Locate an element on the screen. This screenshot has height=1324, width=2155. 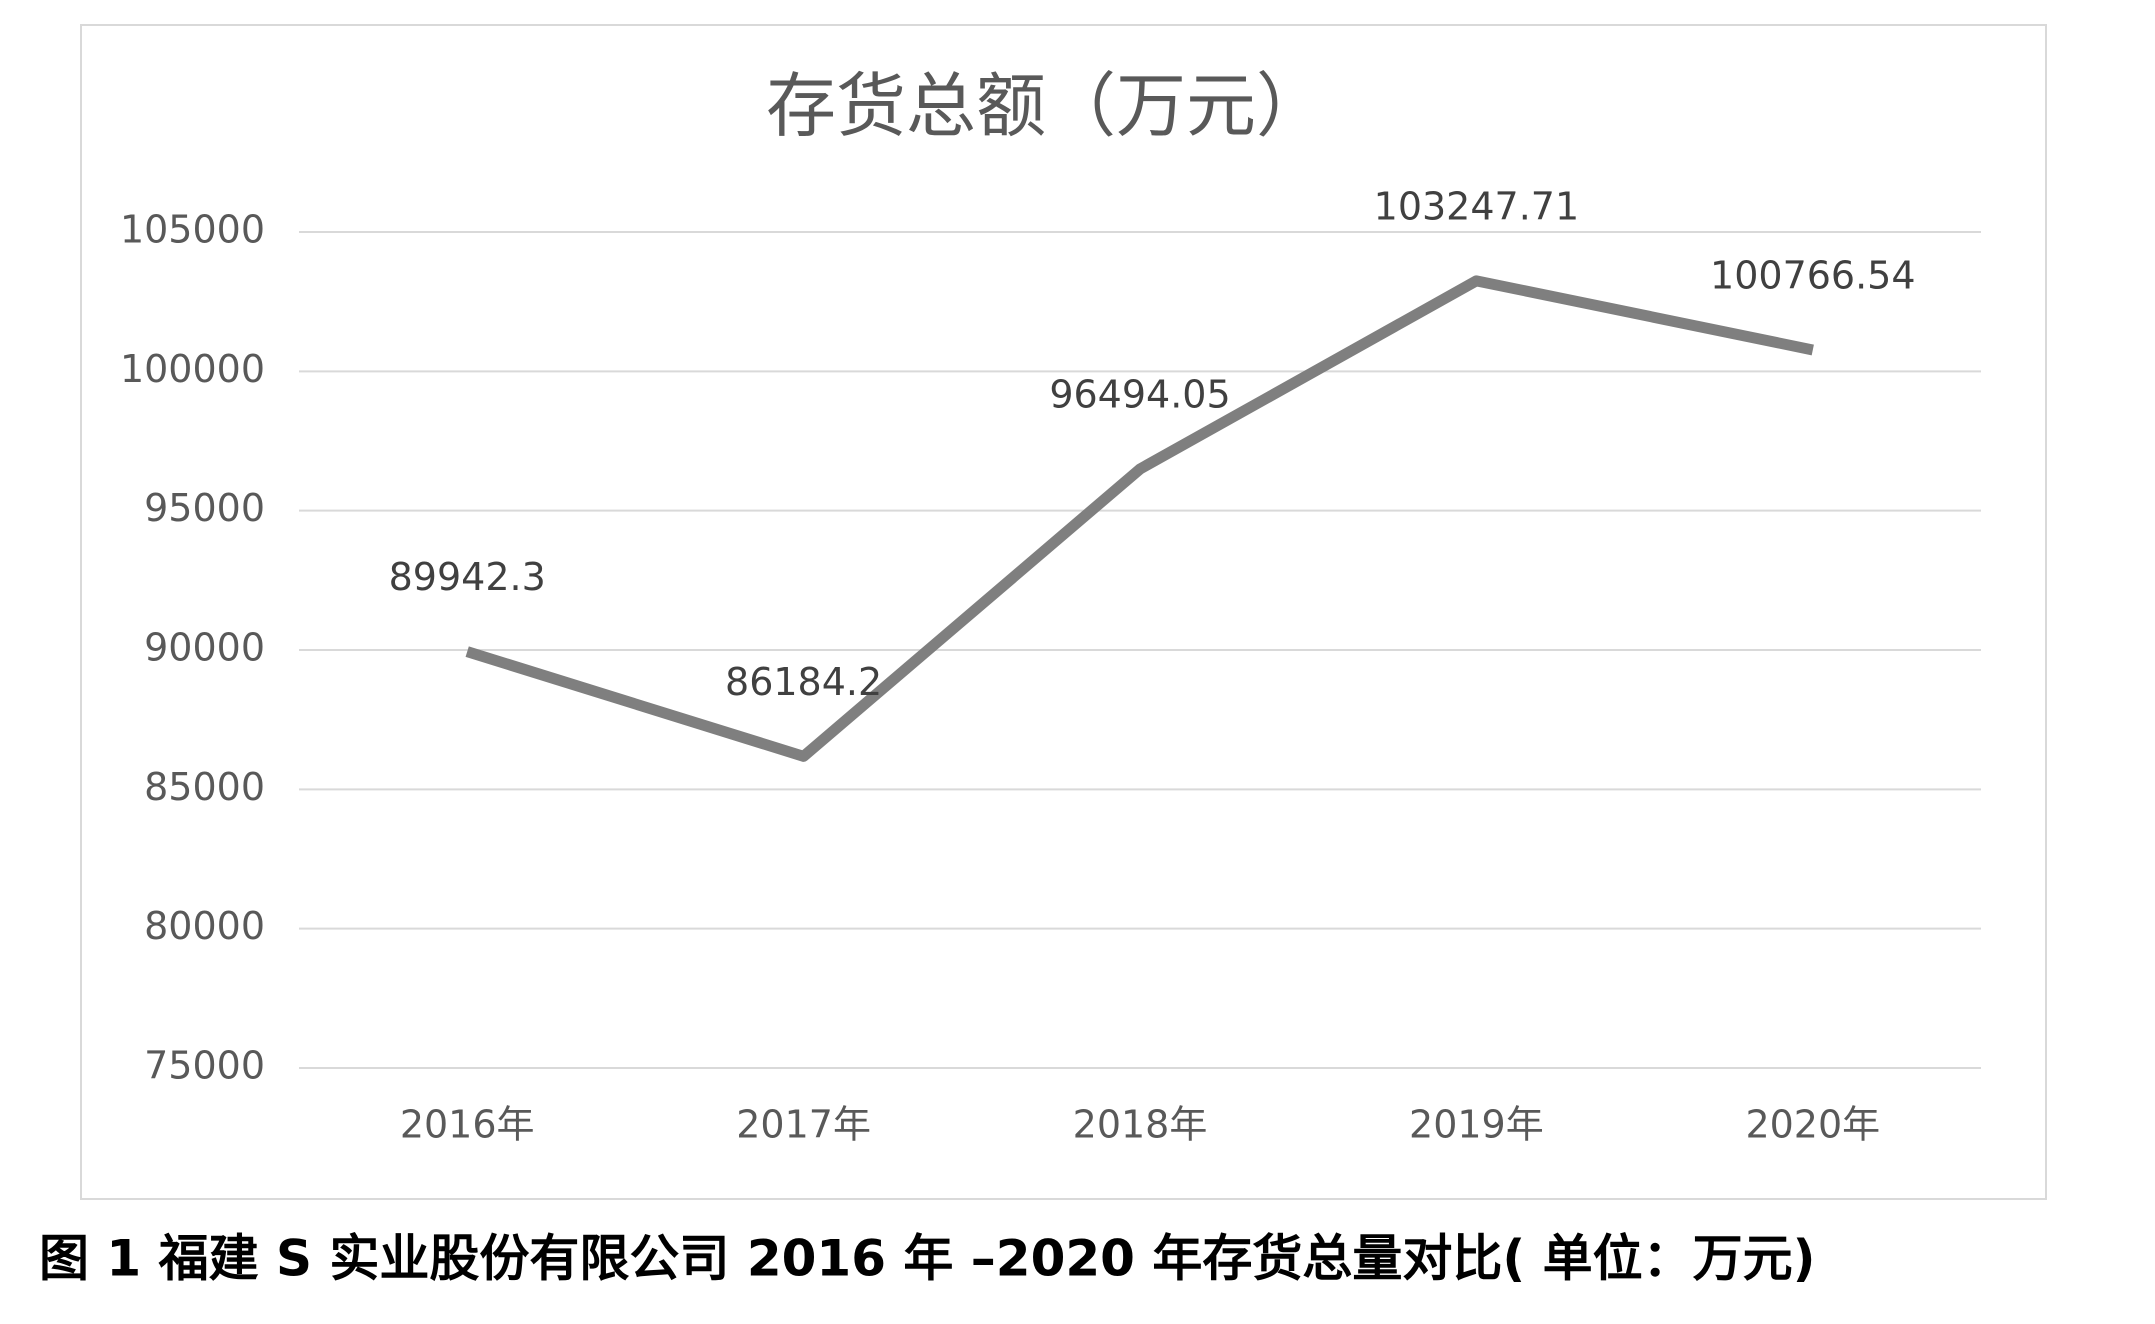
data-label: 86184.2 is located at coordinates (803, 682).